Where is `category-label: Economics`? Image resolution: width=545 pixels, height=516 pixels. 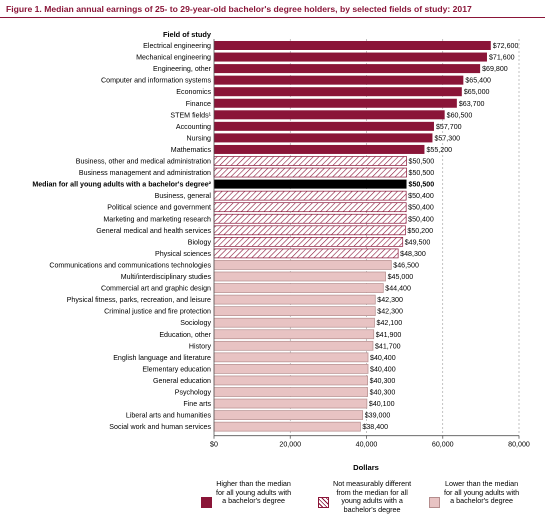
category-label: Economics is located at coordinates (193, 92).